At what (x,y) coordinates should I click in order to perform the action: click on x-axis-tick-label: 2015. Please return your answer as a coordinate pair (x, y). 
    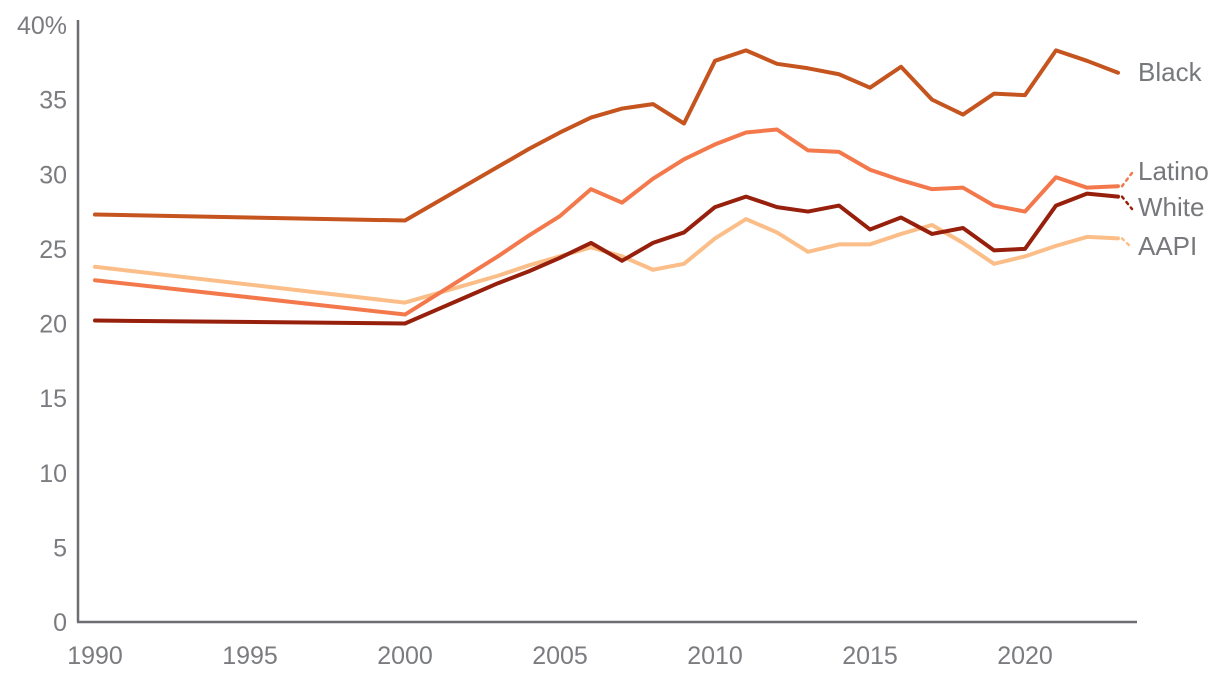
    Looking at the image, I should click on (870, 656).